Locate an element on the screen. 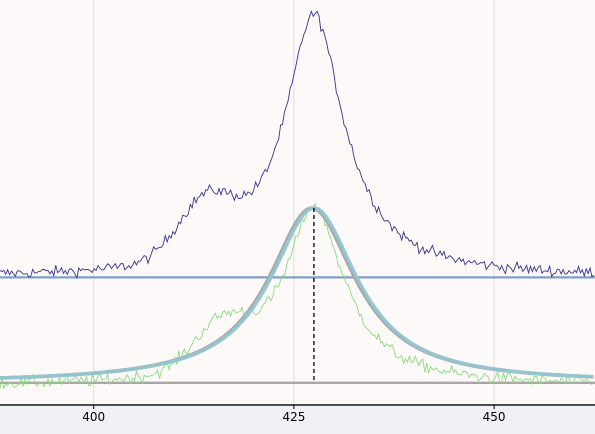  figure-margin is located at coordinates (297, 418).